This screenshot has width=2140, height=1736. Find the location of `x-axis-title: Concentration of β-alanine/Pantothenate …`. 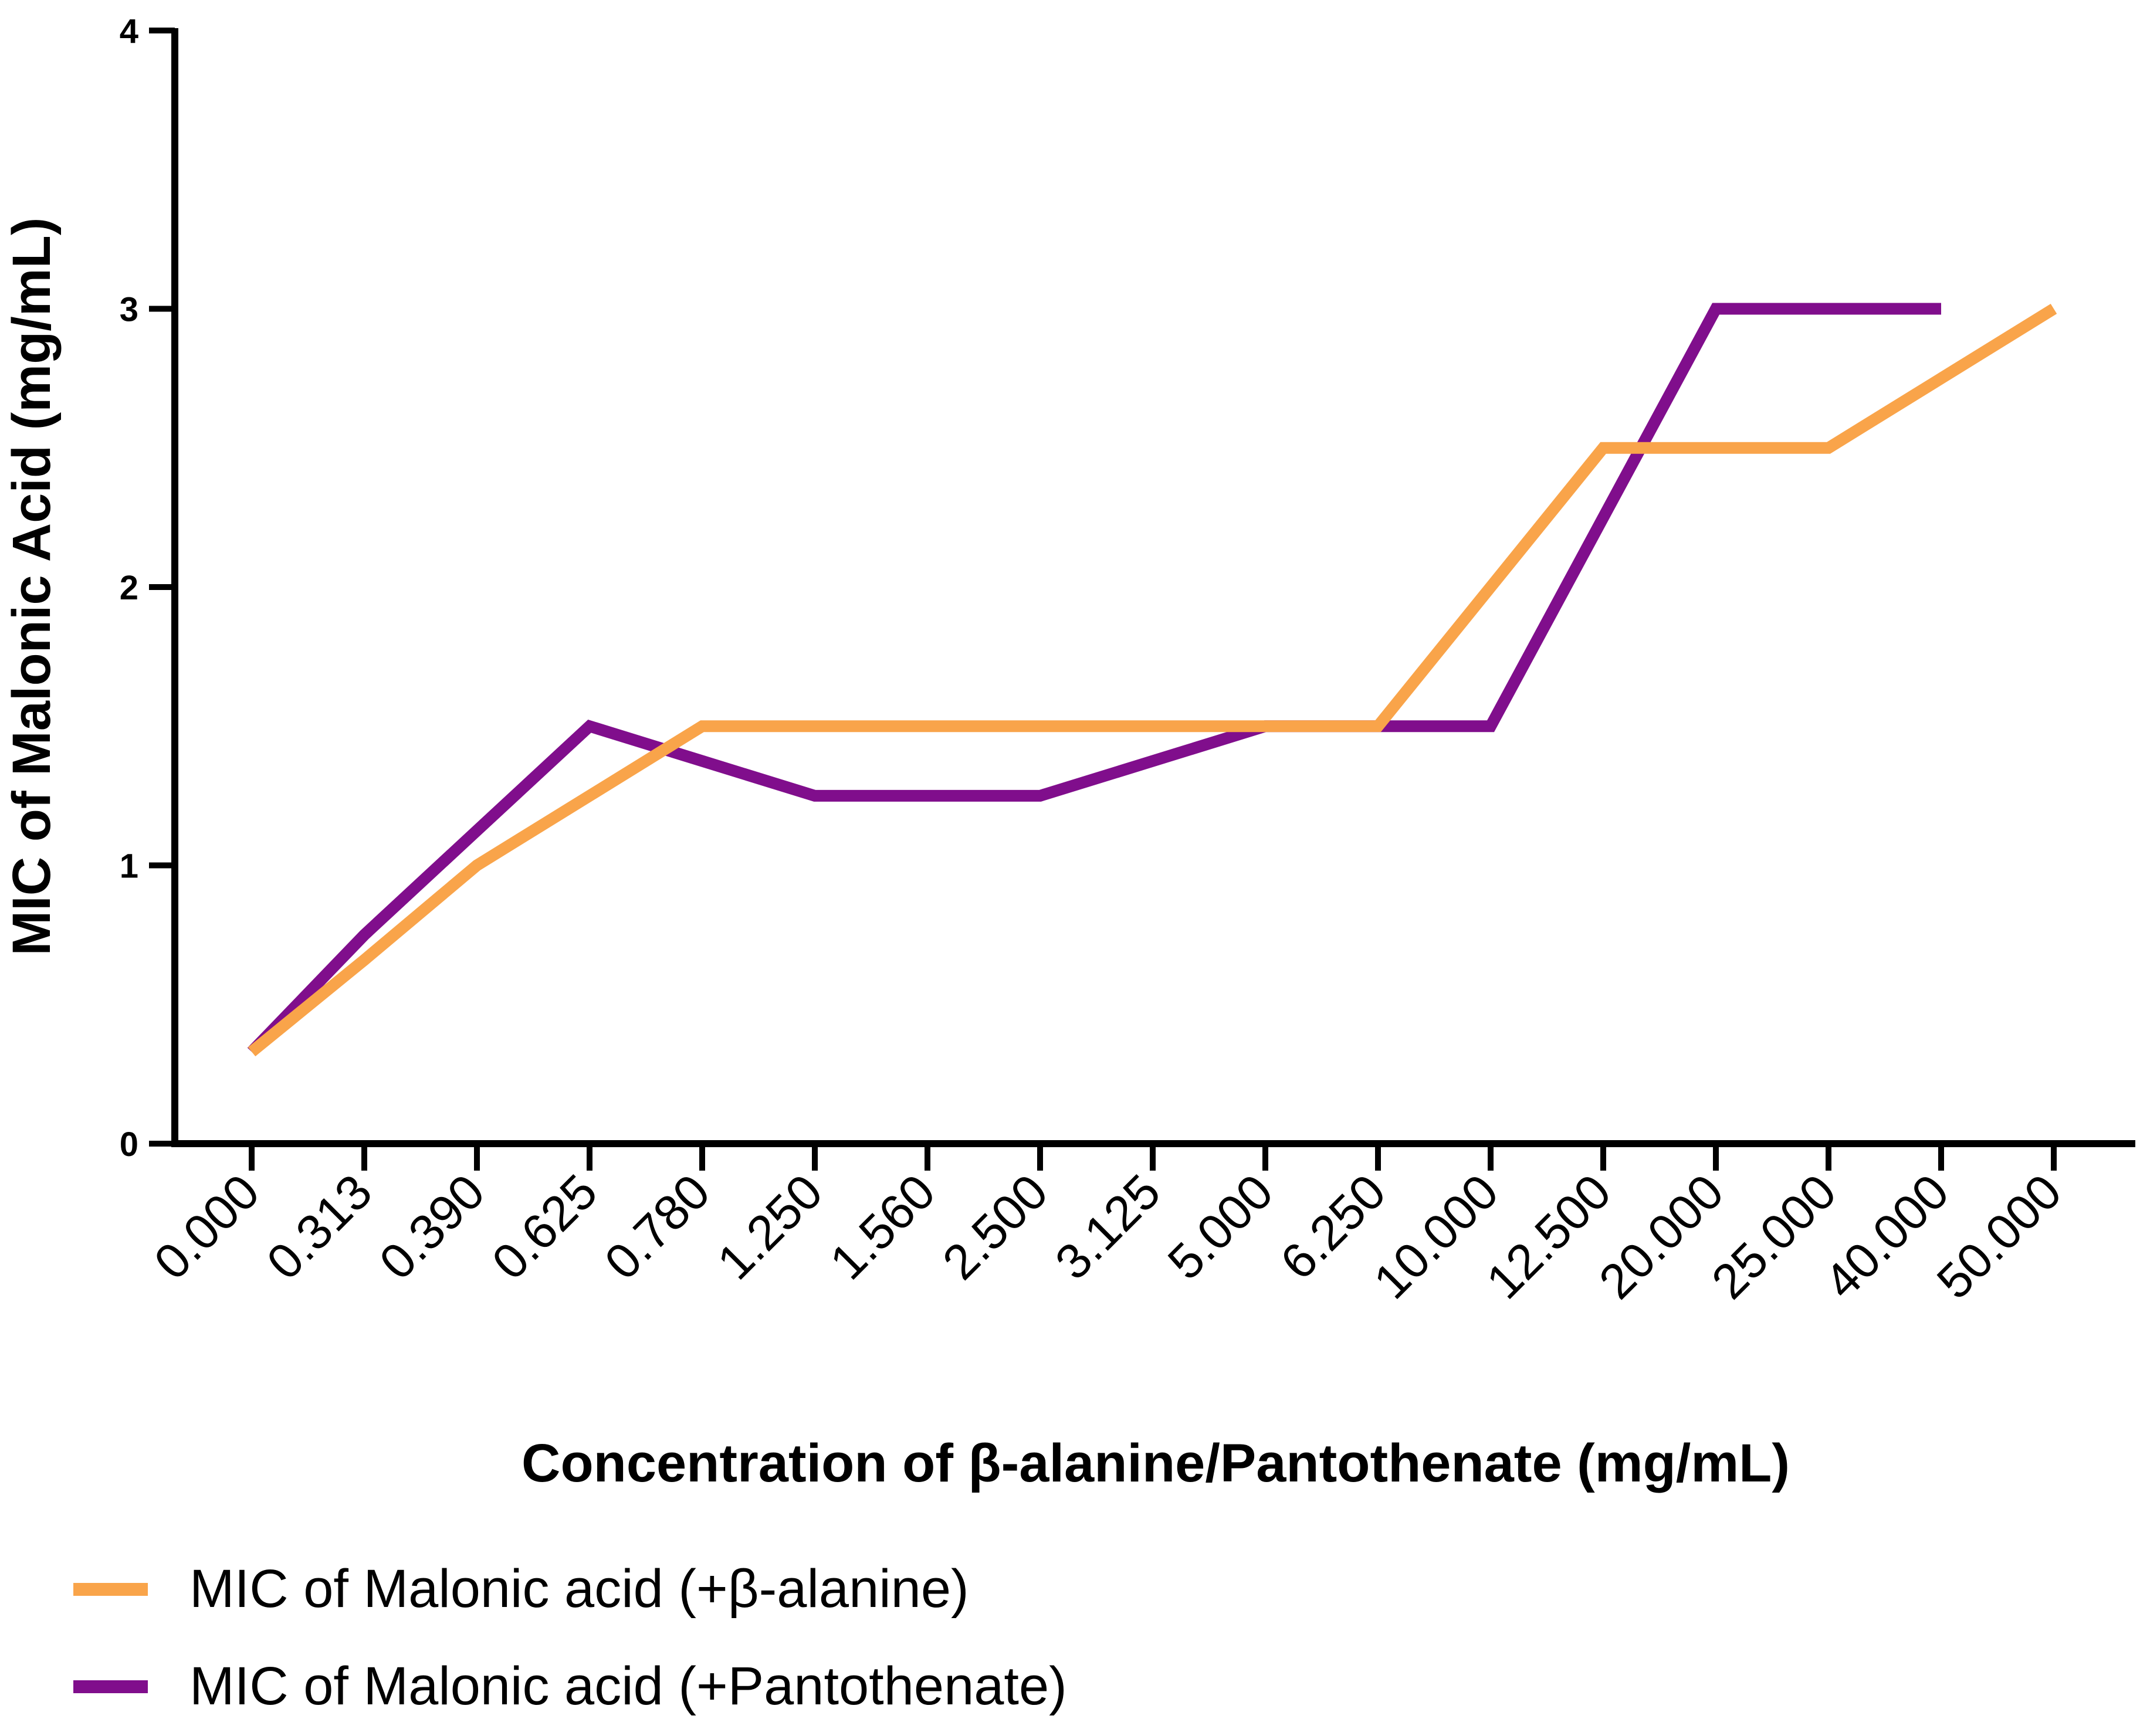

x-axis-title: Concentration of β-alanine/Pantothenate … is located at coordinates (1156, 1463).